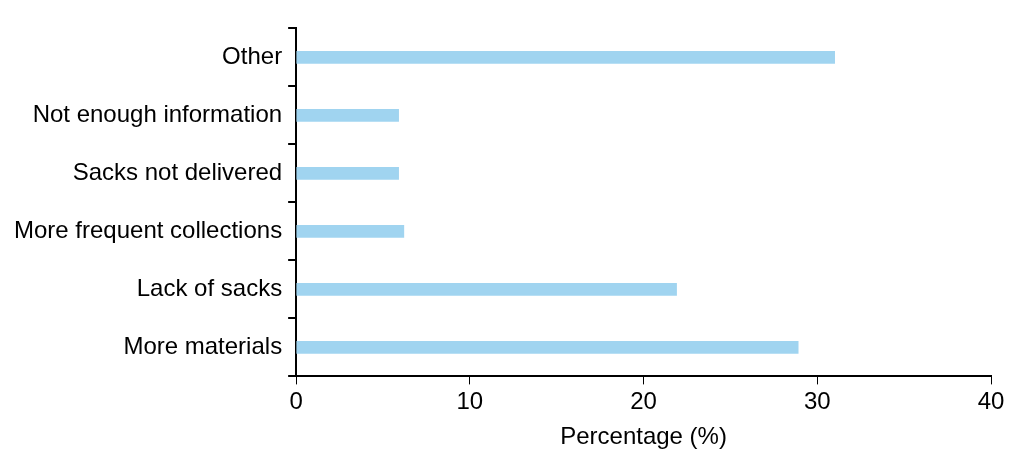 This screenshot has height=464, width=1019. Describe the element at coordinates (817, 401) in the screenshot. I see `x-tick-label: 30` at that location.